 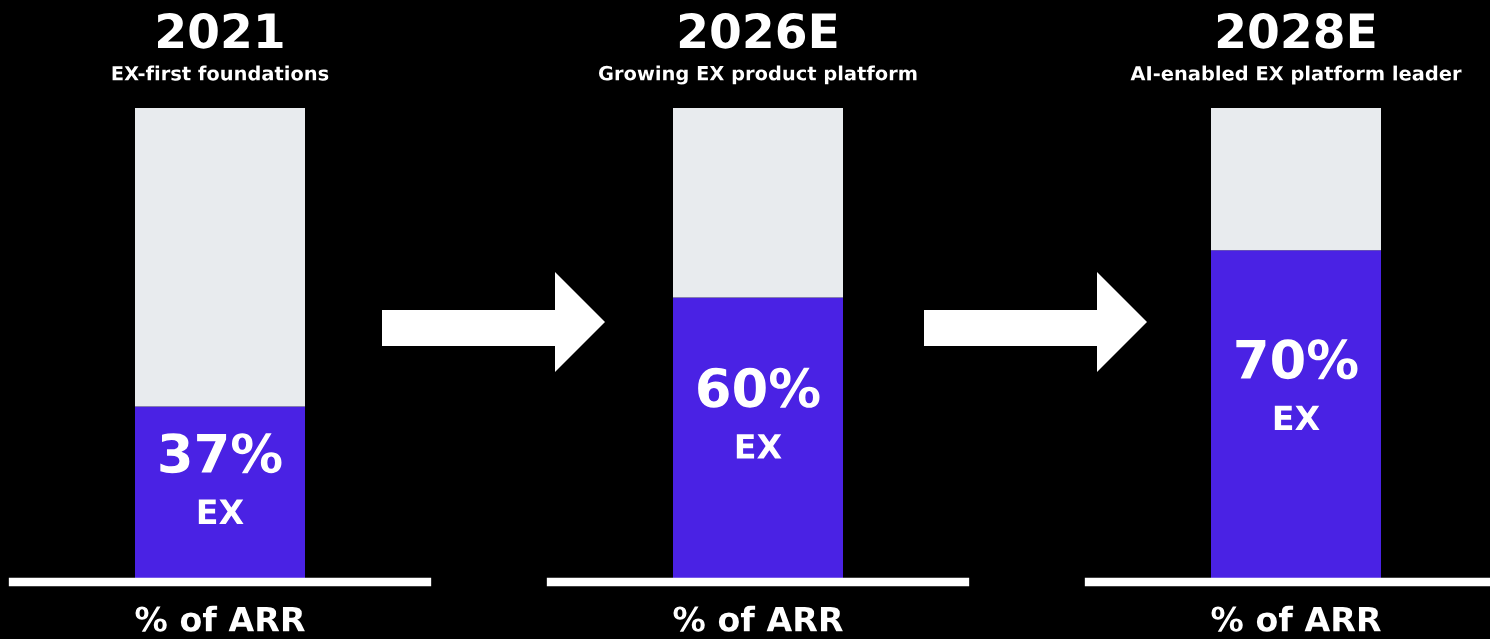 I want to click on chart-subtitle: EX-first foundations, so click(x=220, y=73).